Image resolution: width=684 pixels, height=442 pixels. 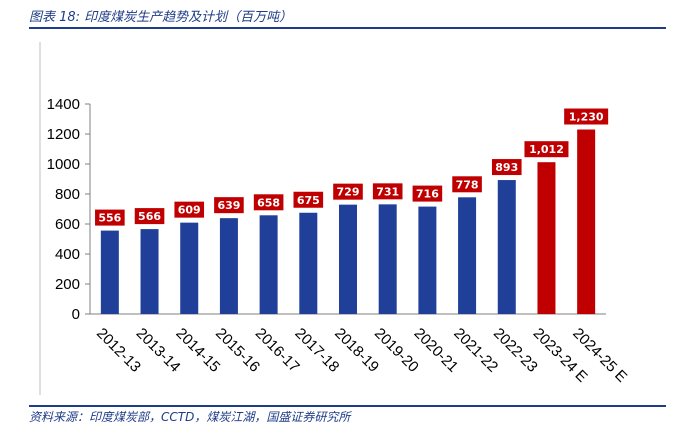 What do you see at coordinates (161, 17) in the screenshot?
I see `figure-title: 图表 18: 印度煤炭生产趋势及计划（百万吨）` at bounding box center [161, 17].